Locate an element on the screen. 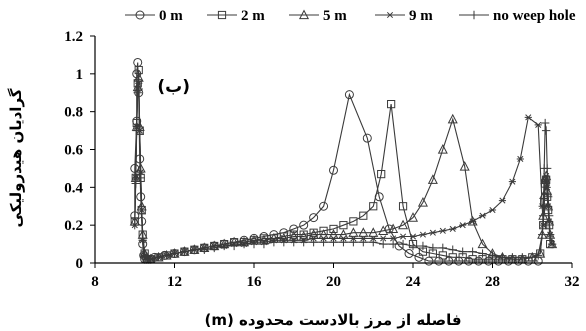  legend-marker-0-m is located at coordinates (140, 15).